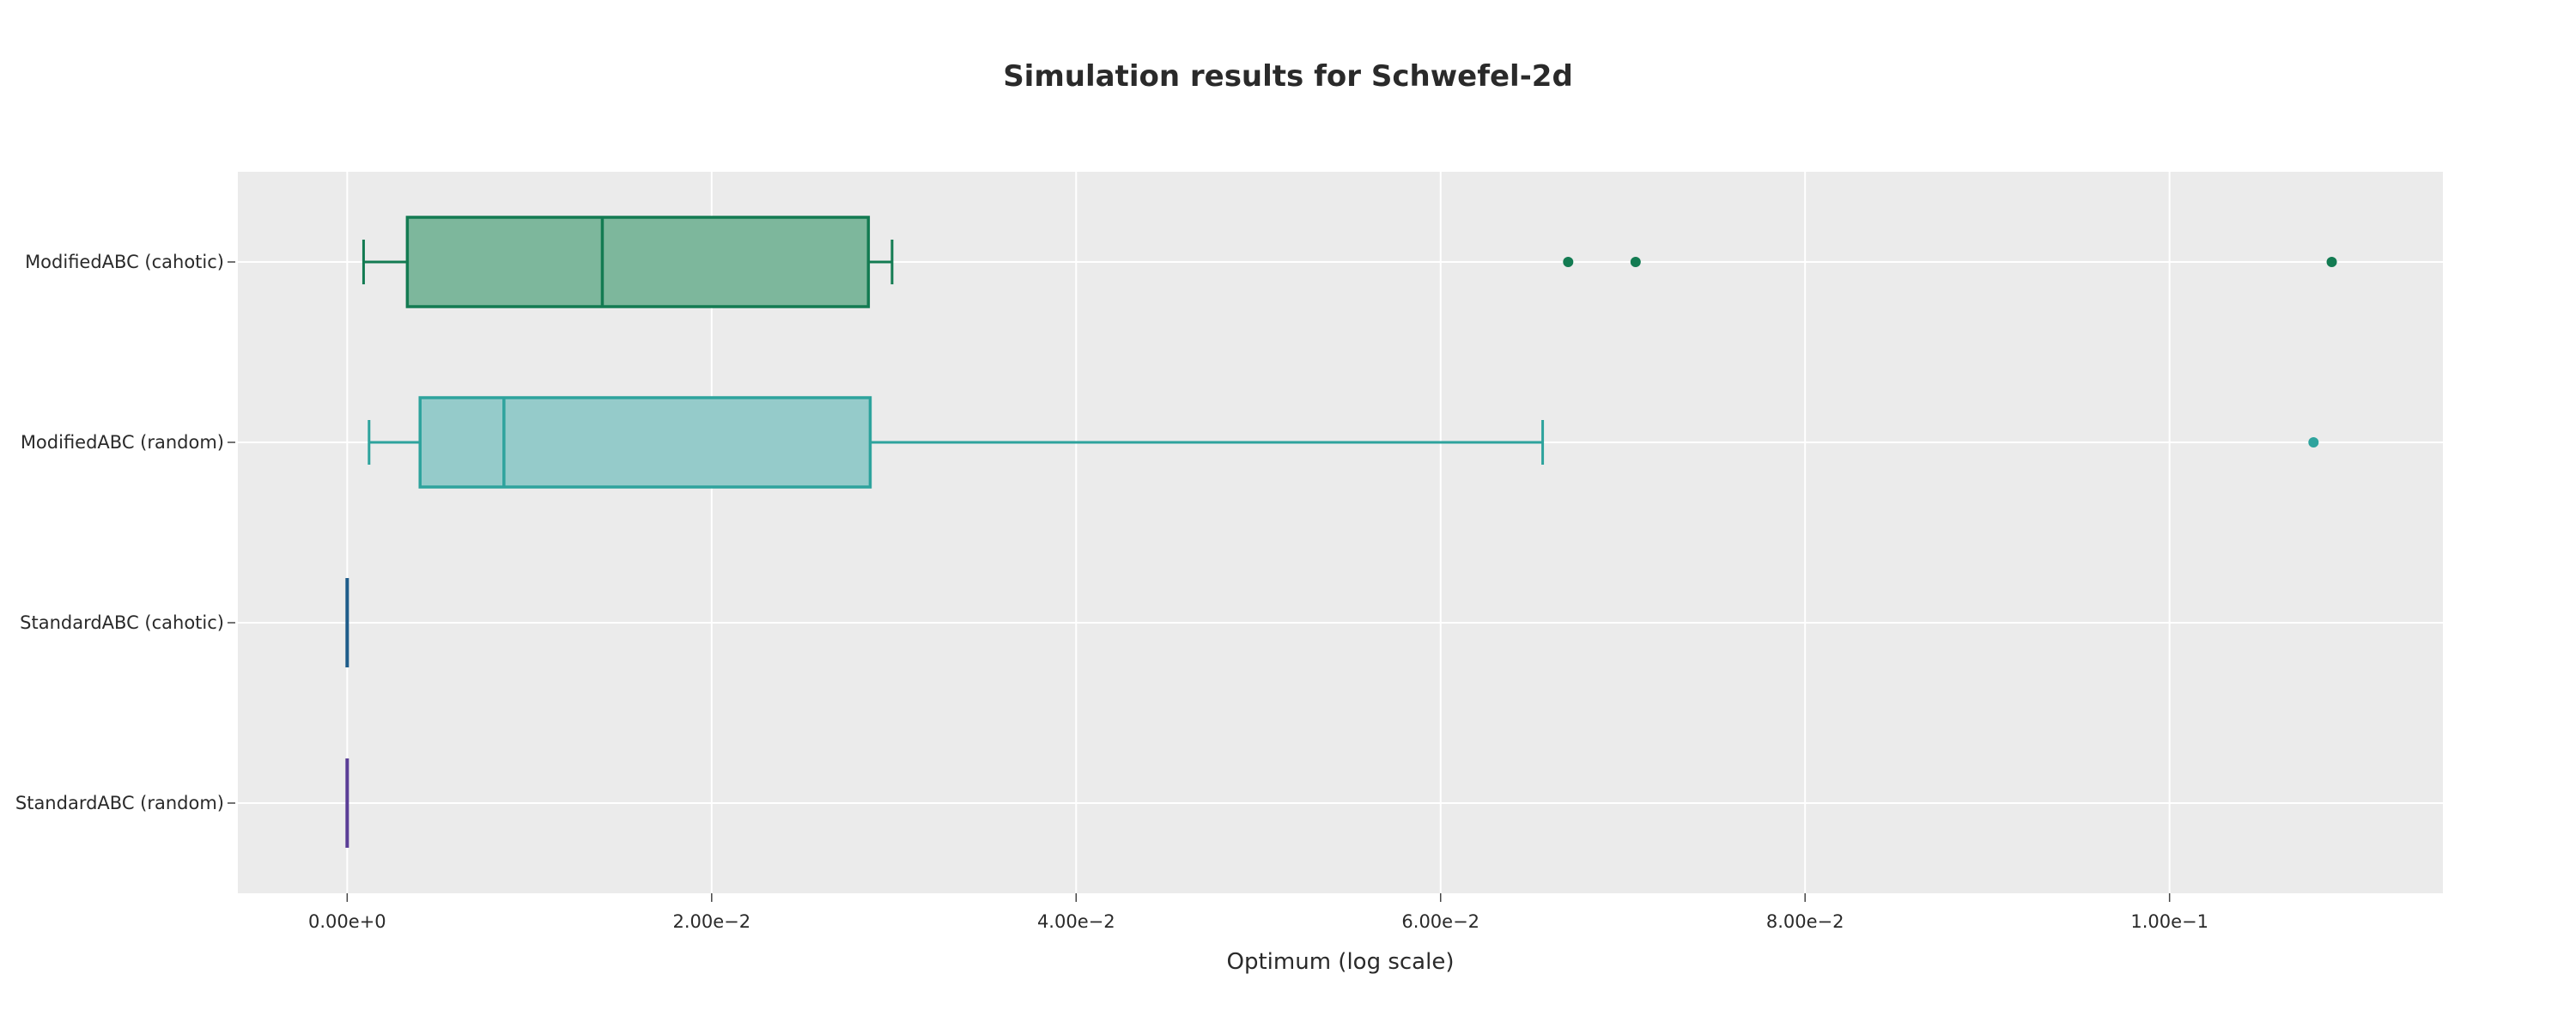 The width and height of the screenshot is (2576, 1035). Describe the element at coordinates (119, 803) in the screenshot. I see `category-label: StandardABC (random)` at that location.